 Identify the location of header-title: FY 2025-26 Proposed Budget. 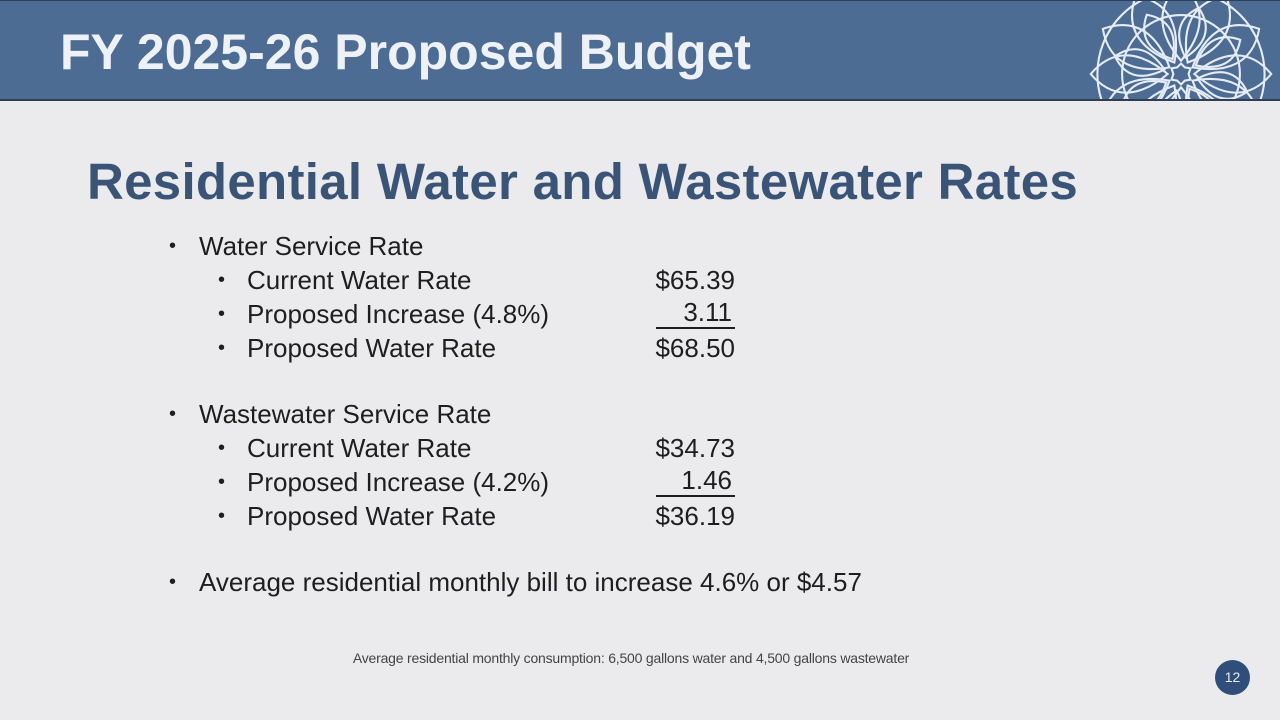
(405, 52).